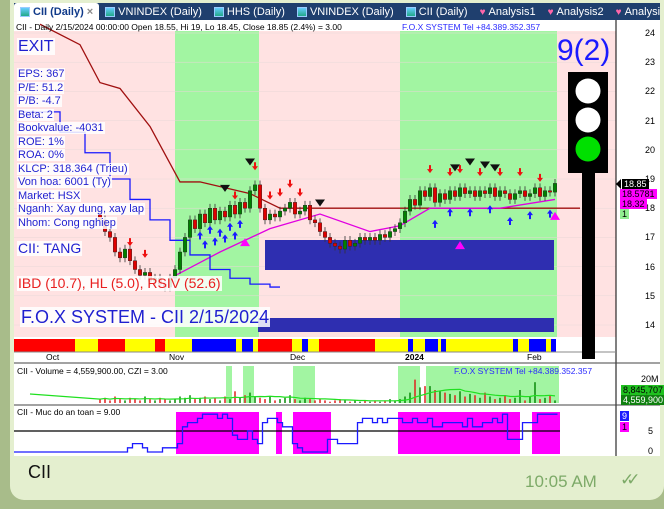 This screenshot has width=664, height=509. What do you see at coordinates (67, 222) in the screenshot?
I see `fundamental-item: Nhom: Cong nghiep` at bounding box center [67, 222].